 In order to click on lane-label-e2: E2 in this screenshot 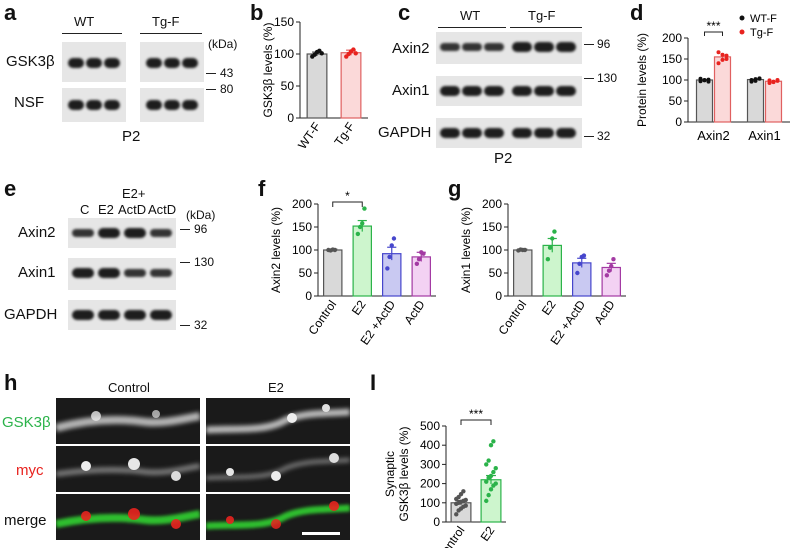, I will do `click(106, 209)`.